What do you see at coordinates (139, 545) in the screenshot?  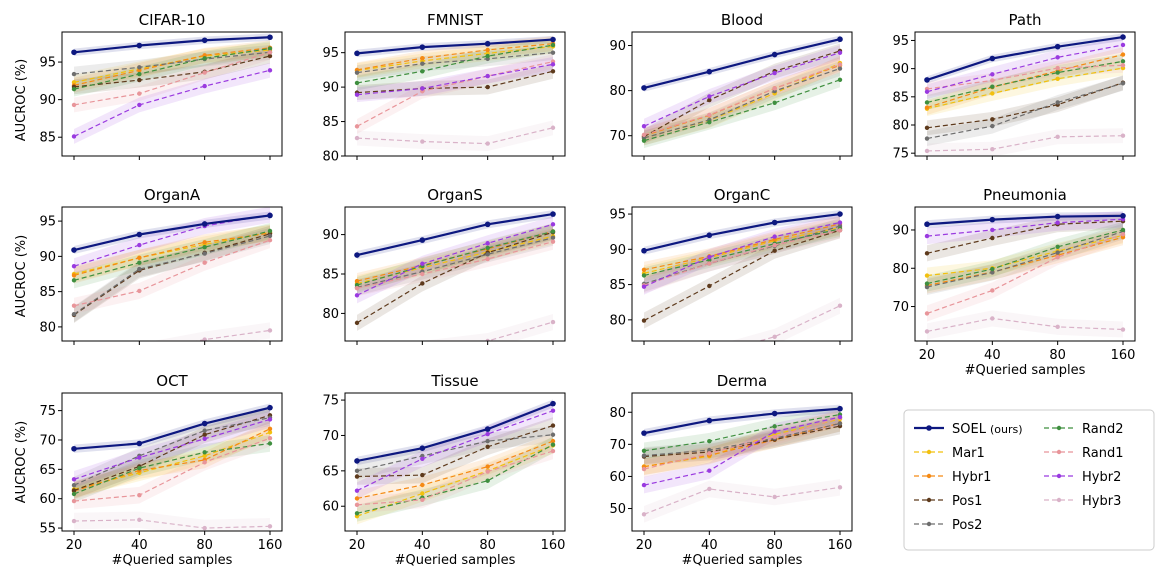 I see `x-tick-label: 40` at bounding box center [139, 545].